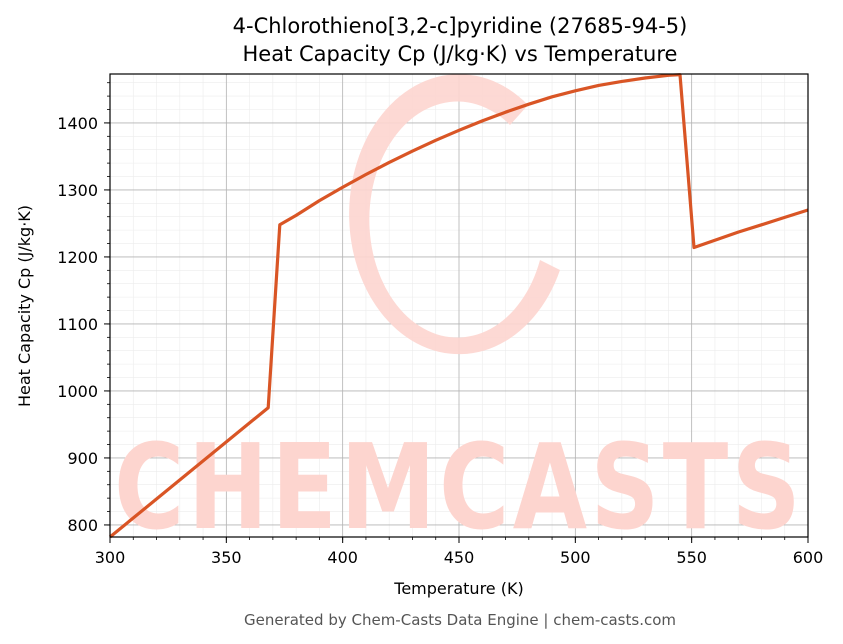 This screenshot has height=644, width=843. I want to click on x-tick-label: 300, so click(110, 557).